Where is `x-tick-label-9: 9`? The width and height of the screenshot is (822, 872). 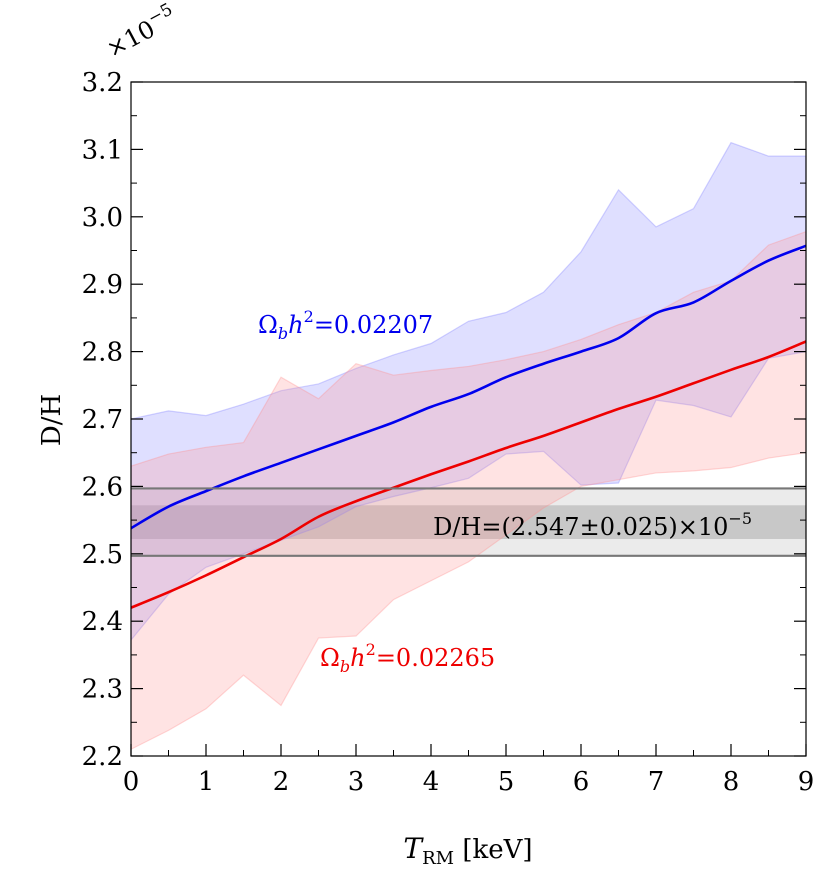
x-tick-label-9: 9 is located at coordinates (806, 782).